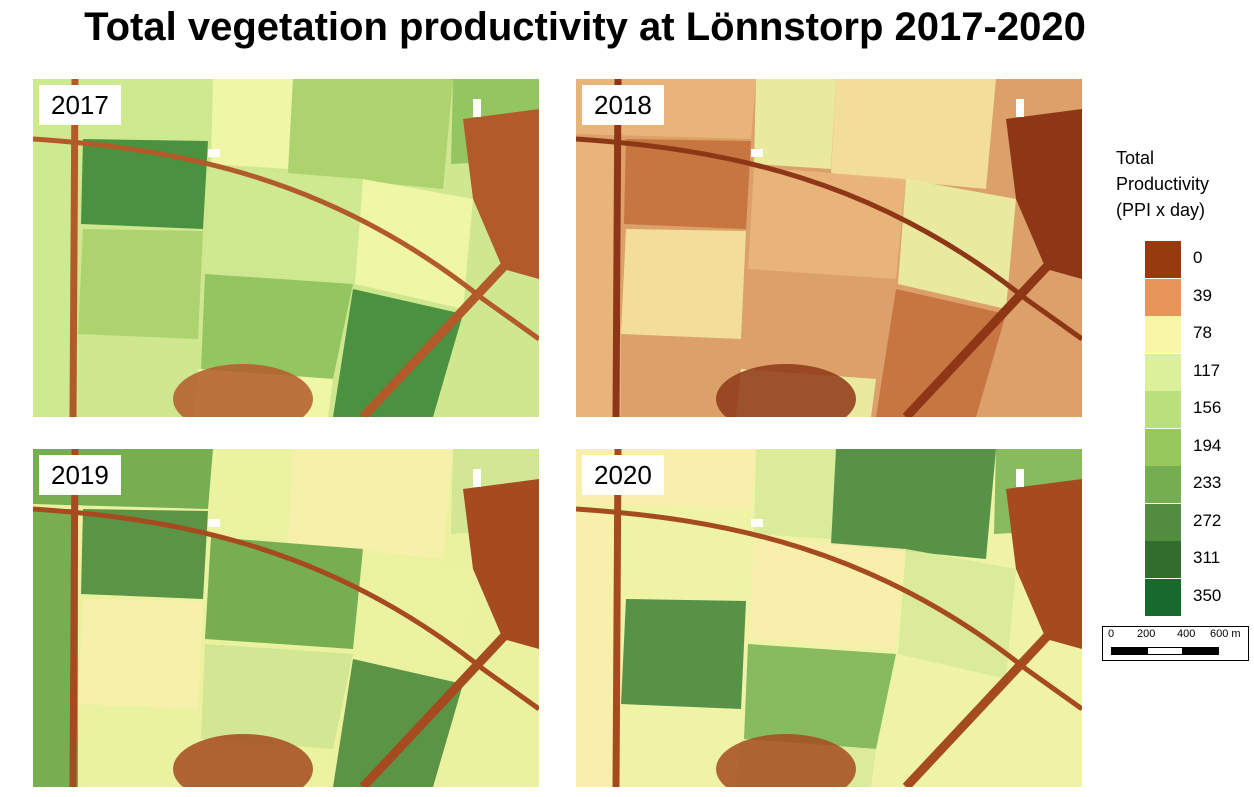 The height and width of the screenshot is (797, 1254). What do you see at coordinates (1207, 520) in the screenshot?
I see `legend-value: 272` at bounding box center [1207, 520].